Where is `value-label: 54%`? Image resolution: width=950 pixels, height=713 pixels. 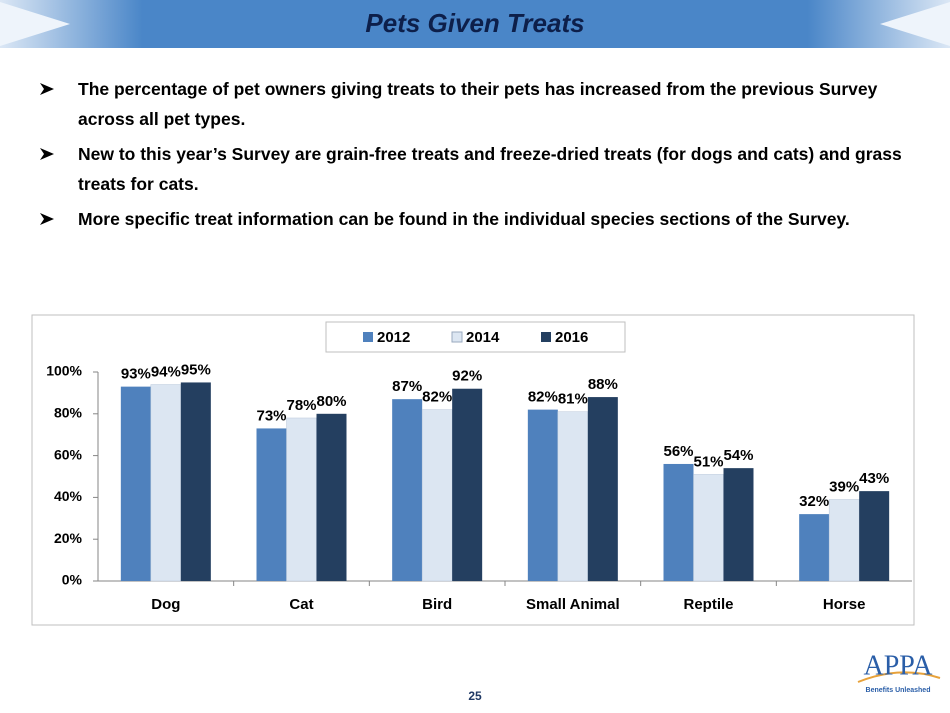
value-label: 54% is located at coordinates (738, 455).